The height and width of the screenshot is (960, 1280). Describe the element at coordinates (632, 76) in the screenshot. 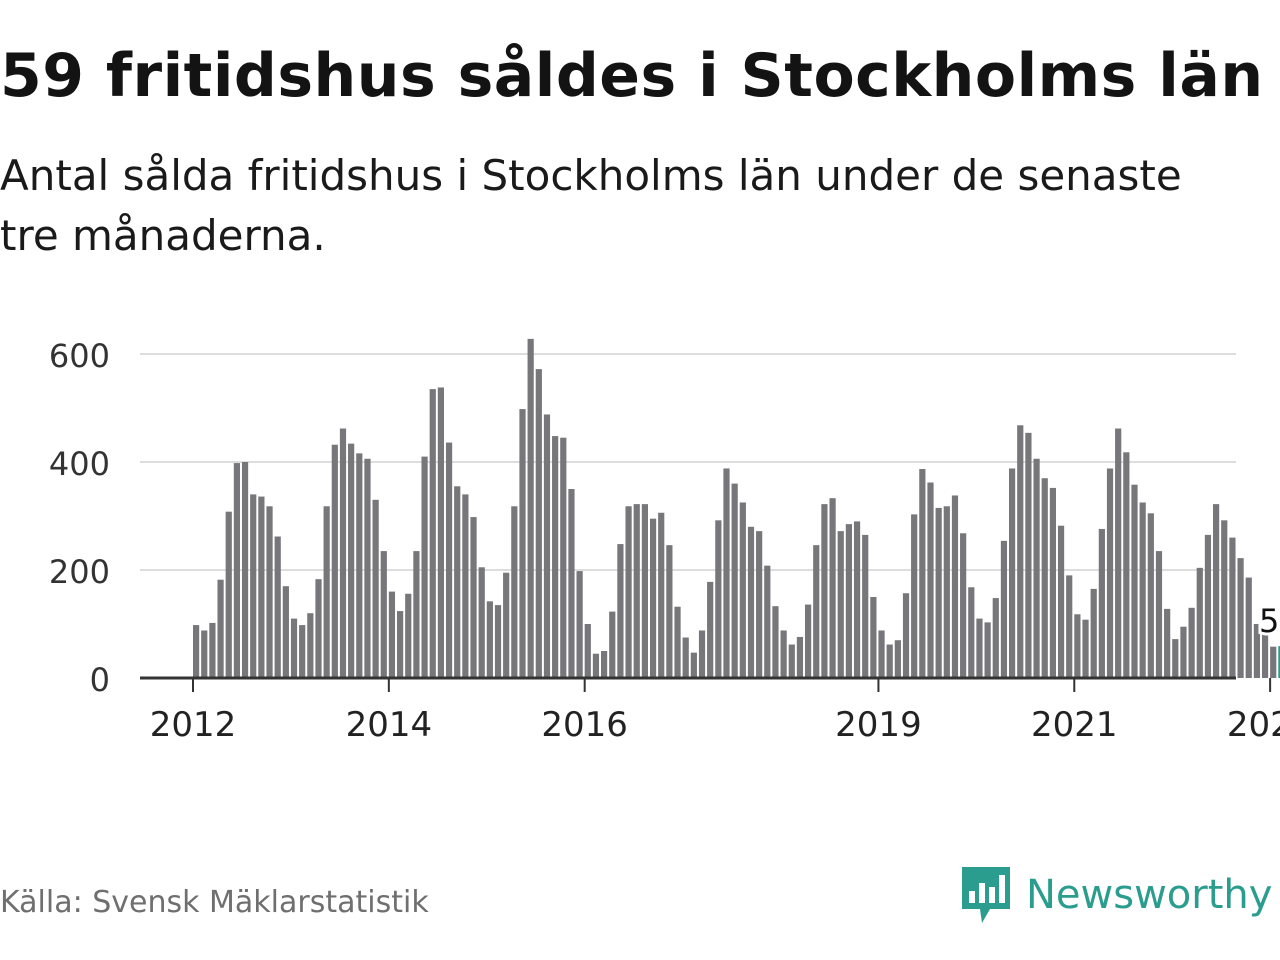

I see `chart-title: 59 fritidshus såldes i Stockholms län` at that location.